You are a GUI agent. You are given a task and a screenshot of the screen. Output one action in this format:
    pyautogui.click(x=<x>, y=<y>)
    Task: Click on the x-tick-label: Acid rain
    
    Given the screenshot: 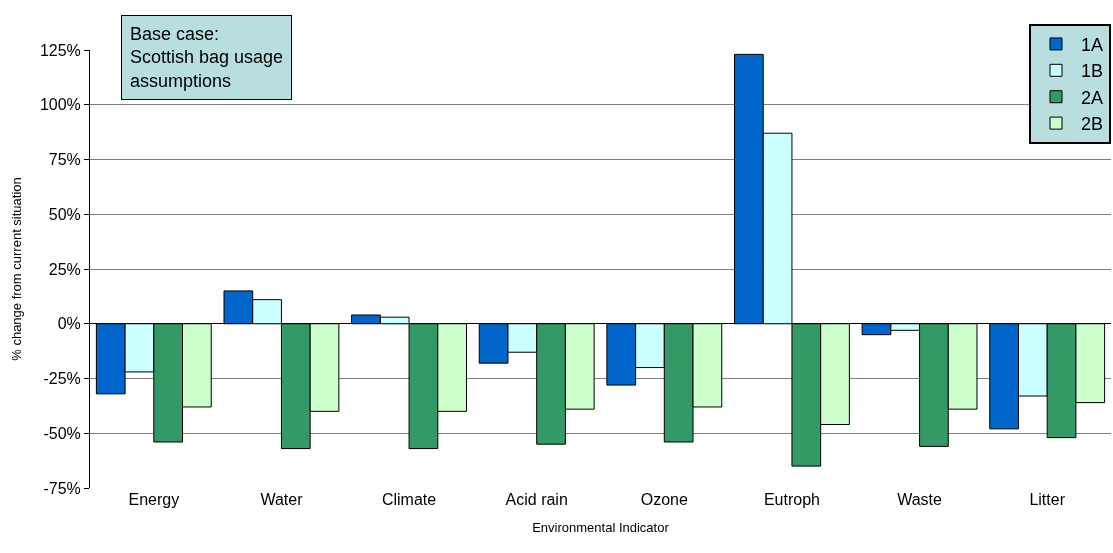 What is the action you would take?
    pyautogui.click(x=536, y=499)
    